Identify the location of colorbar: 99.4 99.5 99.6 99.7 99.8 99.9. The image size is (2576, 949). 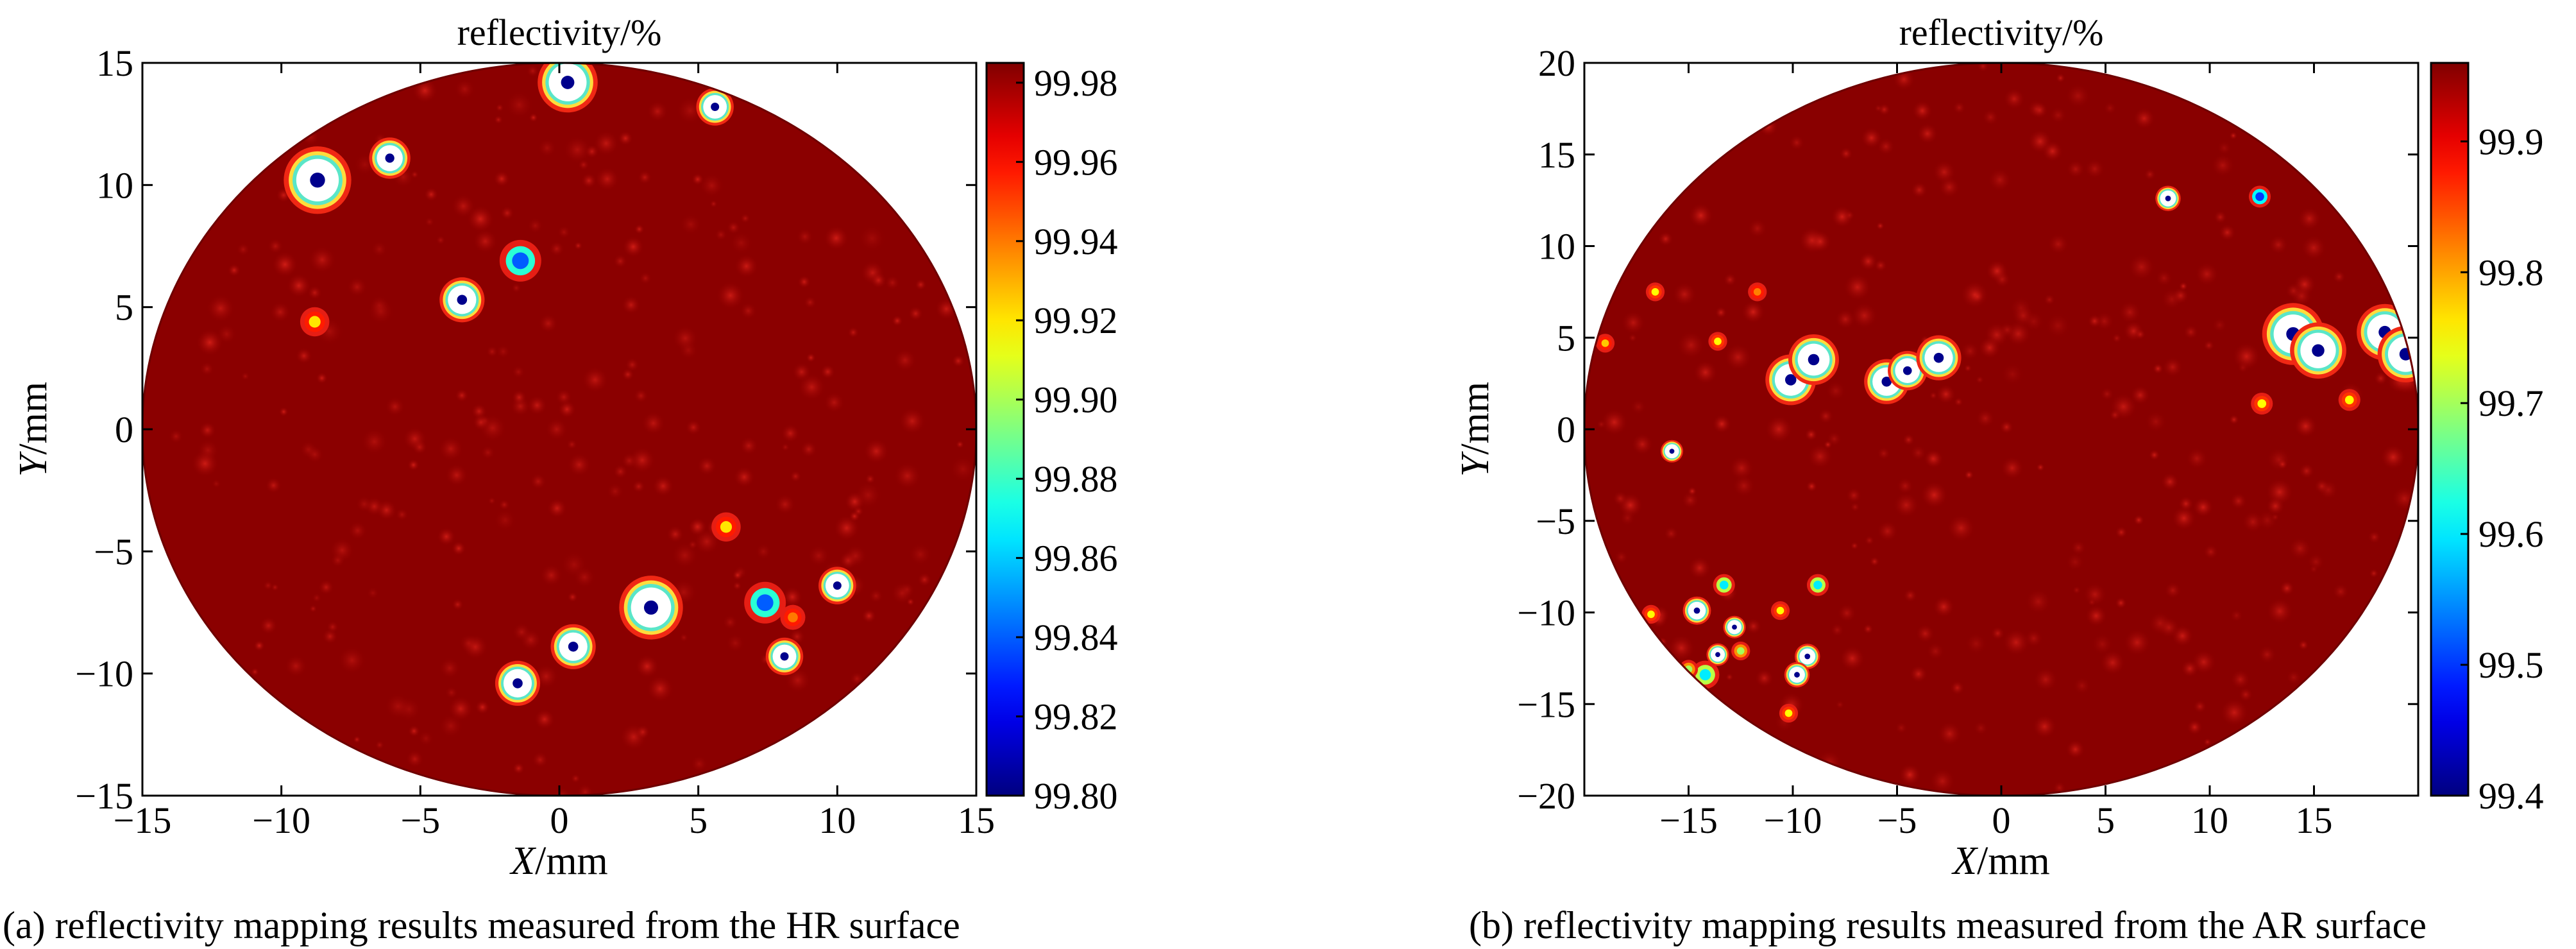
(2487, 439).